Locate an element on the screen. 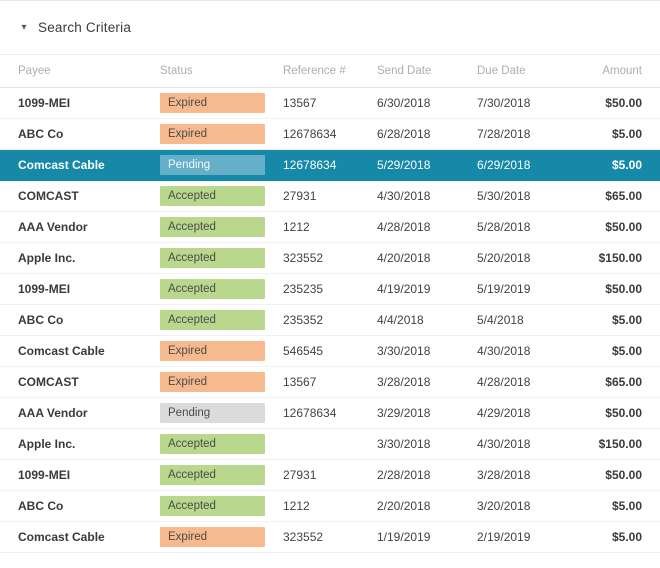 Image resolution: width=660 pixels, height=568 pixels. column-header-send-date: Send Date is located at coordinates (404, 71).